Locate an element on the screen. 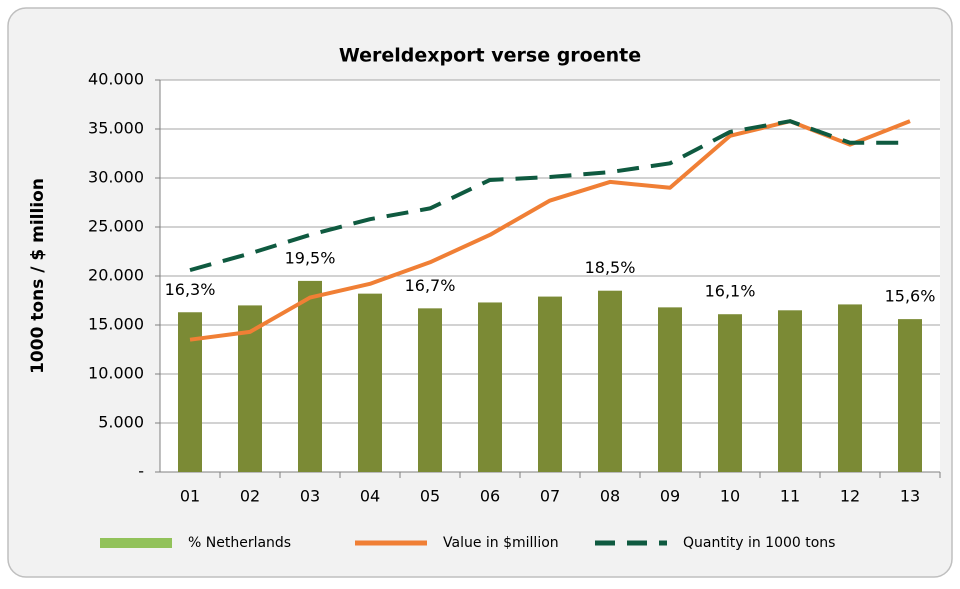 The image size is (960, 589). x-tick-label: 02 is located at coordinates (250, 496).